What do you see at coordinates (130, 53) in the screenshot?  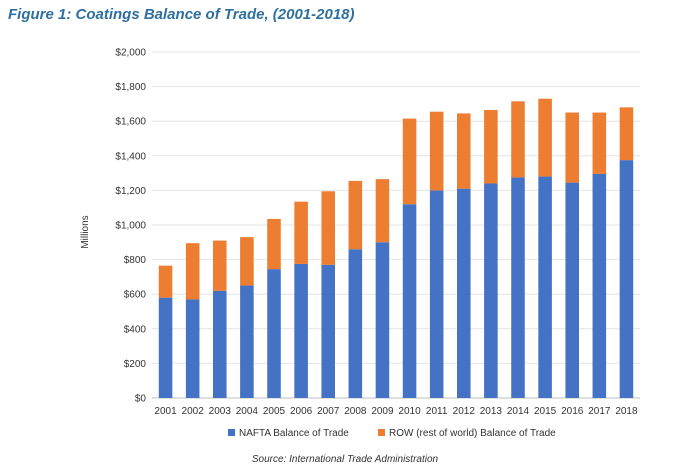 I see `y-tick-label: $2,000` at bounding box center [130, 53].